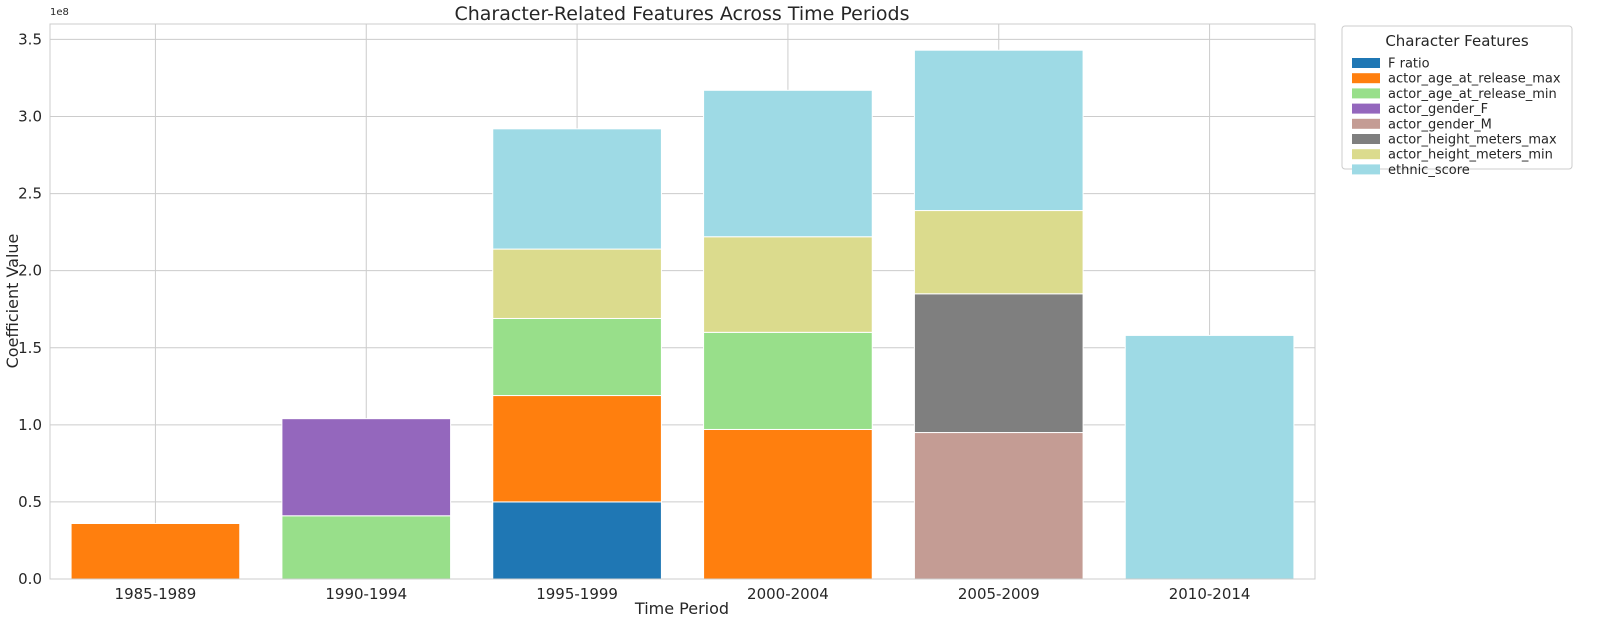  Describe the element at coordinates (1409, 64) in the screenshot. I see `legend-entry-label: F ratio` at that location.